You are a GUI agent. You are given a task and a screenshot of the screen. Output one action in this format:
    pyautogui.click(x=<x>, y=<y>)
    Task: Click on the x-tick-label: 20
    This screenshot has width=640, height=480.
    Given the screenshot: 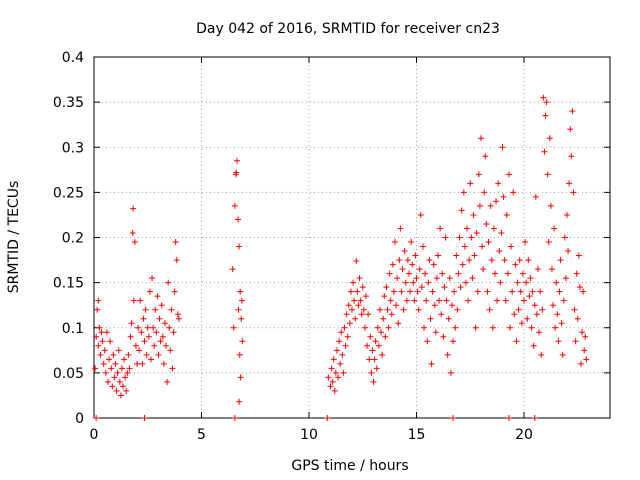 What is the action you would take?
    pyautogui.click(x=524, y=435)
    